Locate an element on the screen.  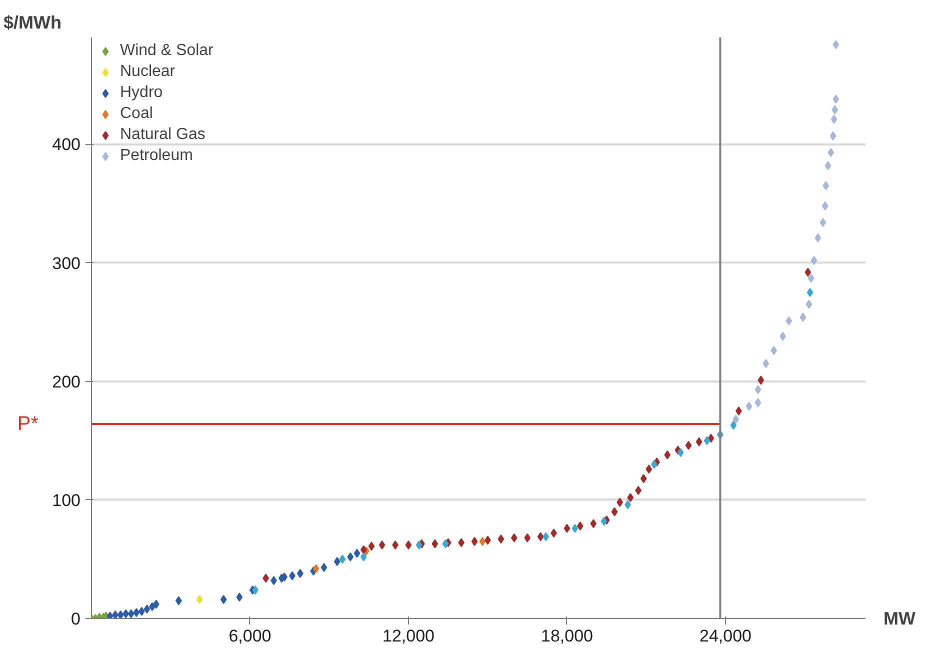
x-axis-title: MW is located at coordinates (900, 618).